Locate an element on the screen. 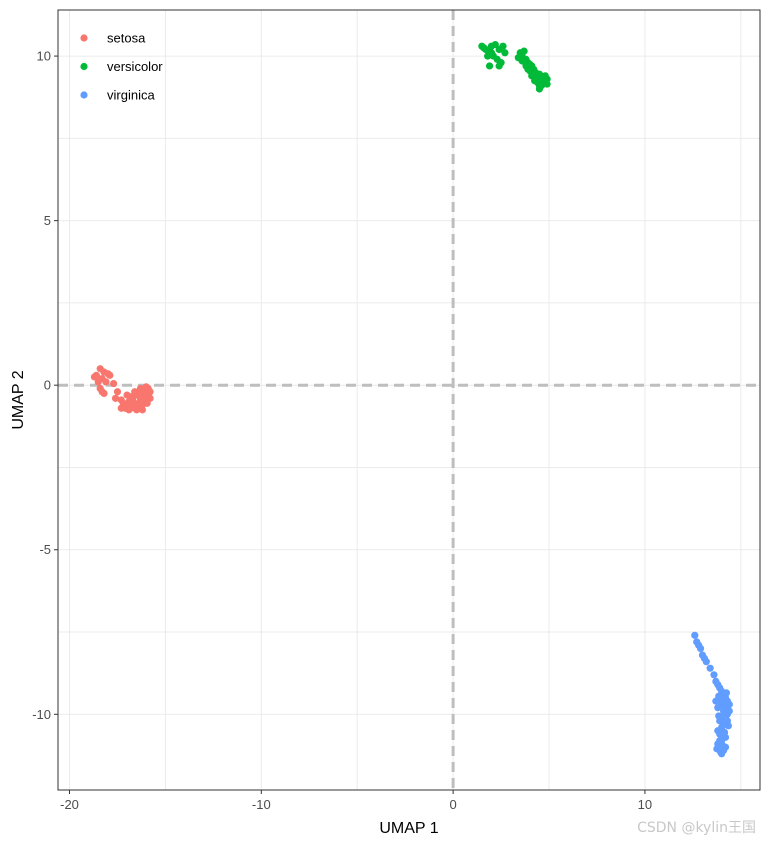 The image size is (770, 846). y-tick-label: 0 is located at coordinates (47, 385).